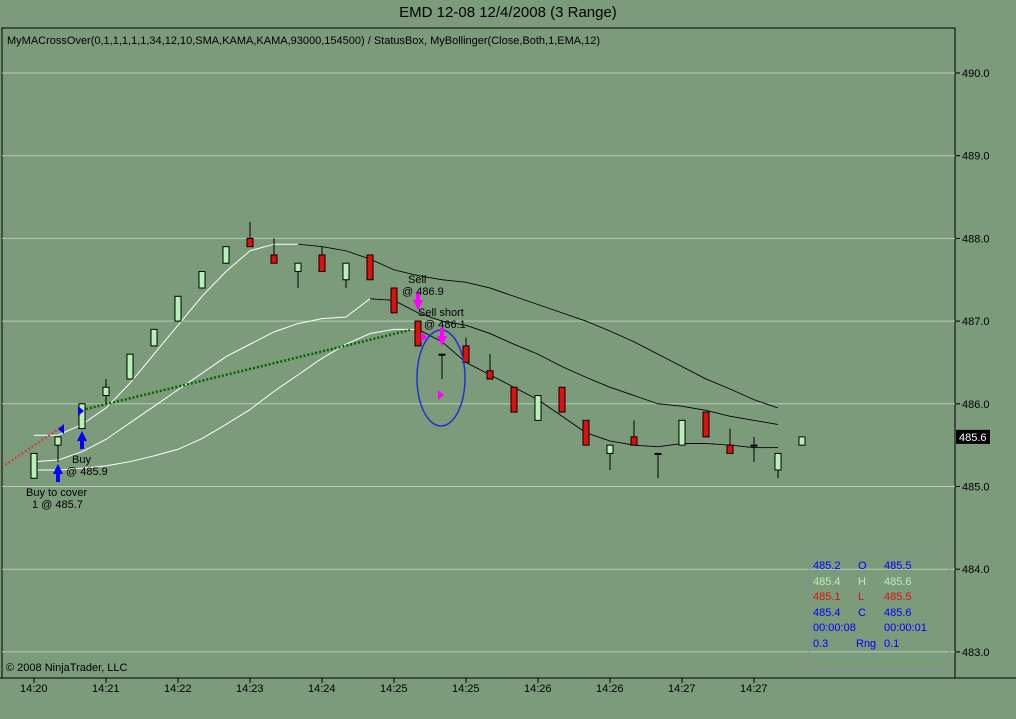 Image resolution: width=1016 pixels, height=719 pixels. I want to click on buy-arrow-icon, so click(82, 440).